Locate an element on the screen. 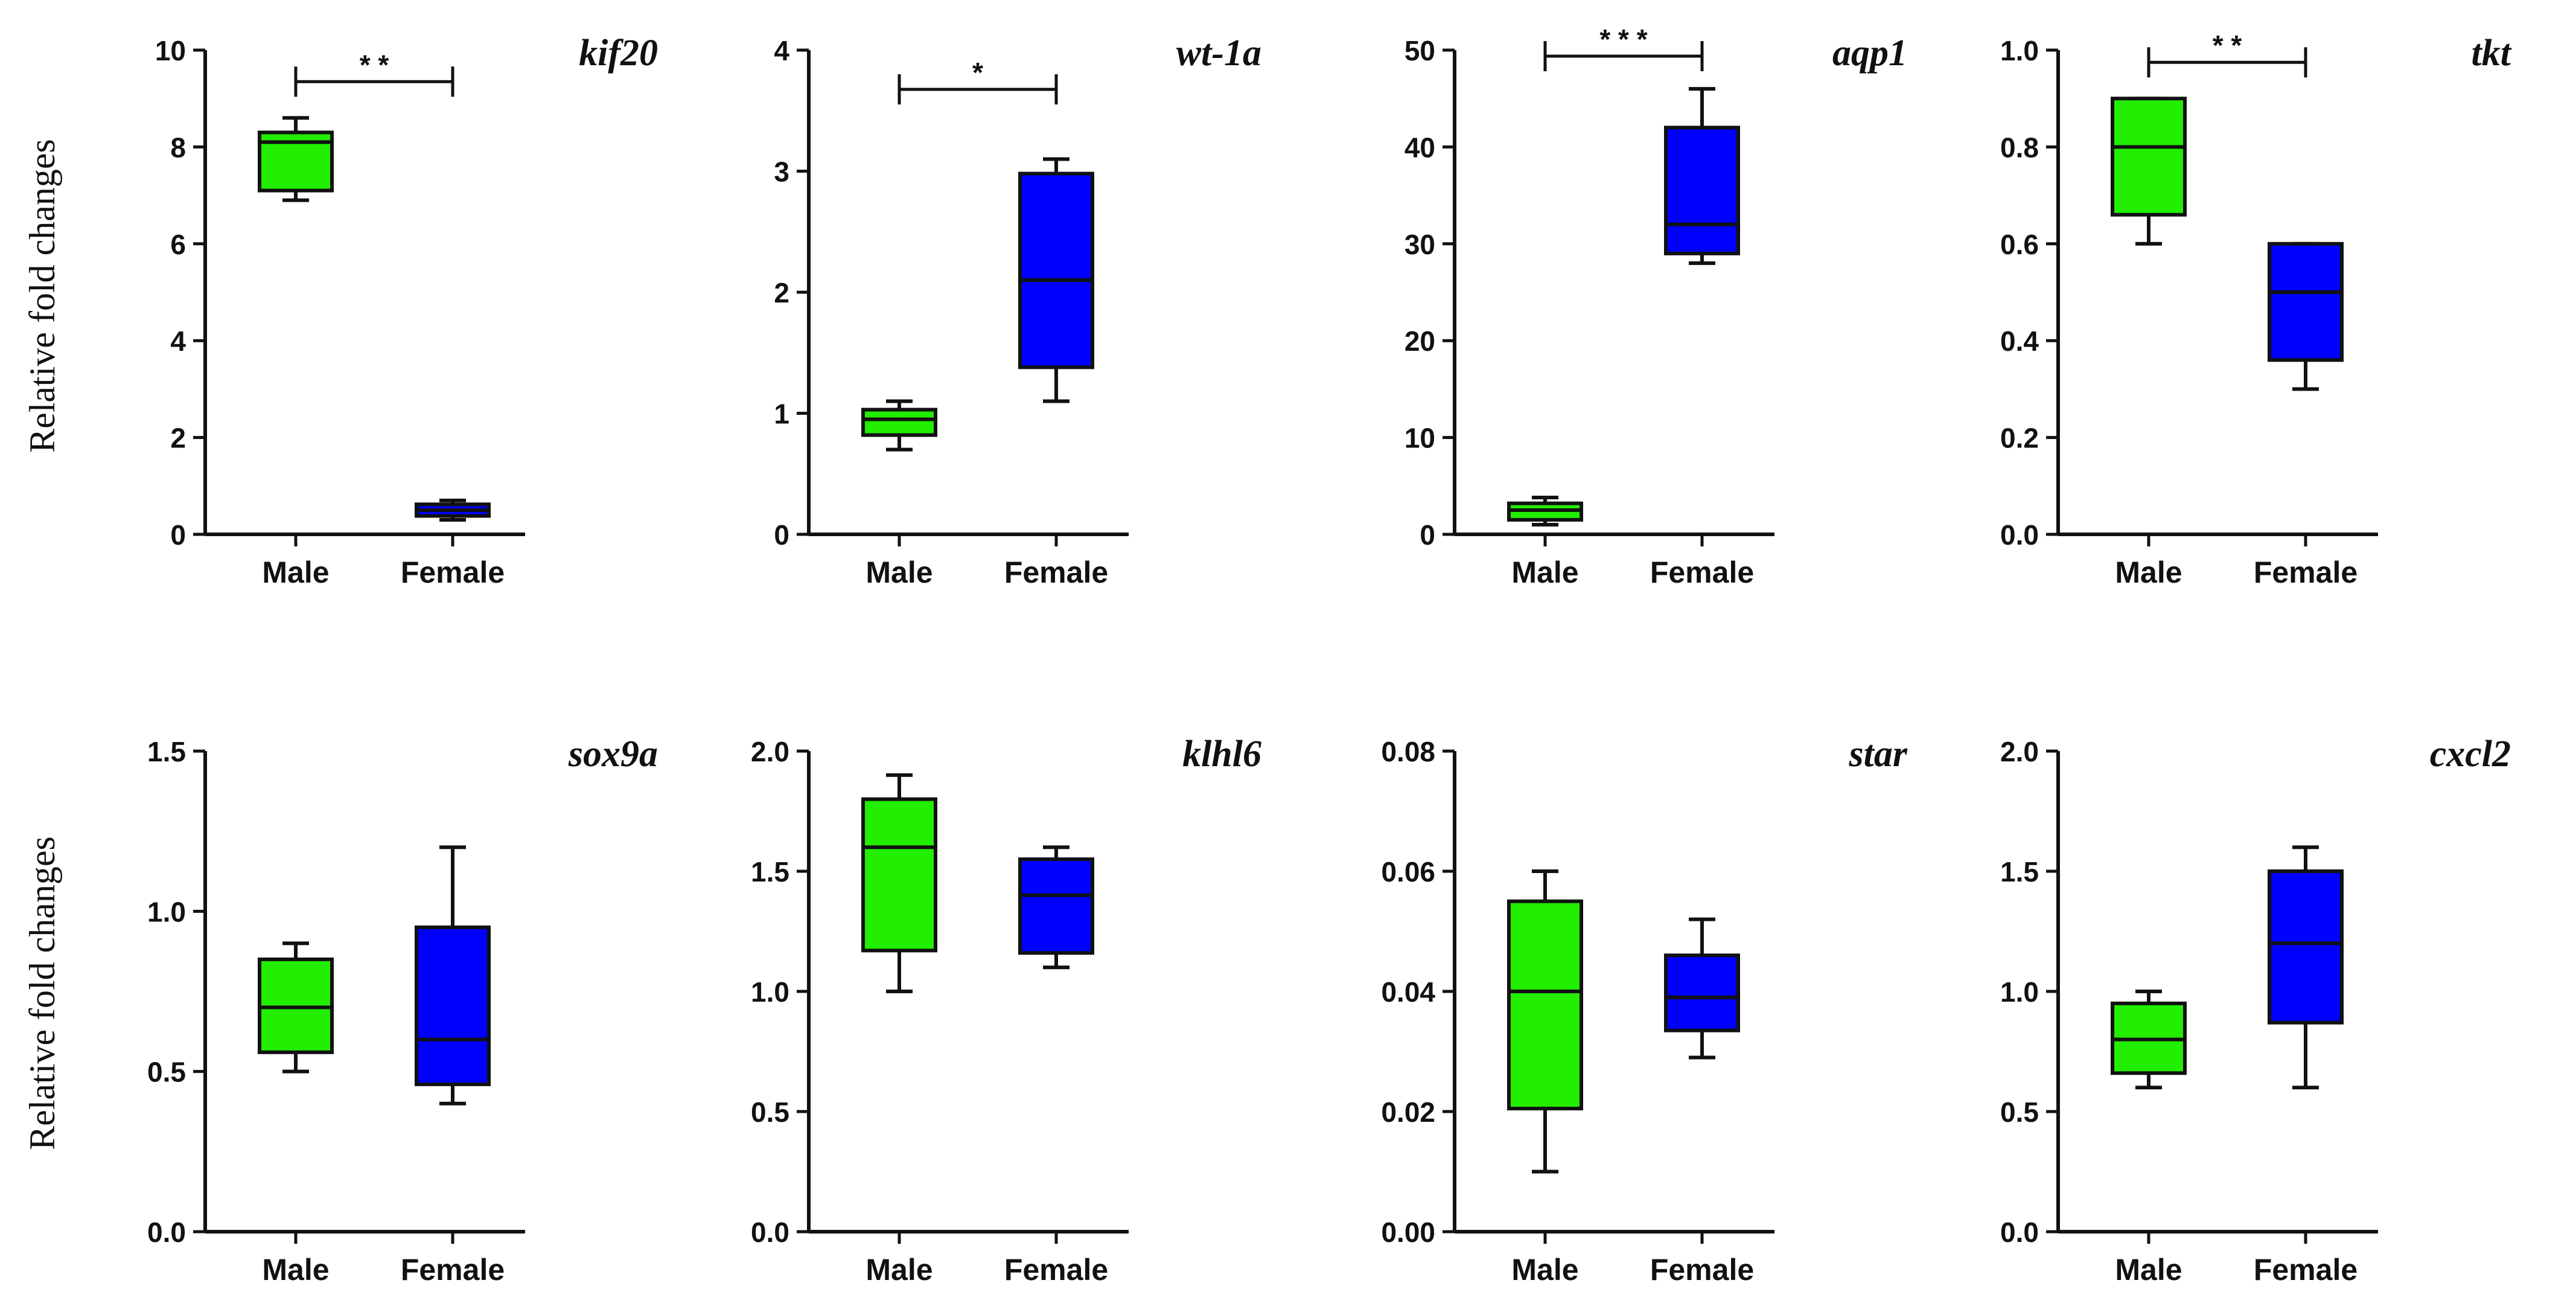 The image size is (2576, 1312). y-tick-label: 0.2 is located at coordinates (2019, 438).